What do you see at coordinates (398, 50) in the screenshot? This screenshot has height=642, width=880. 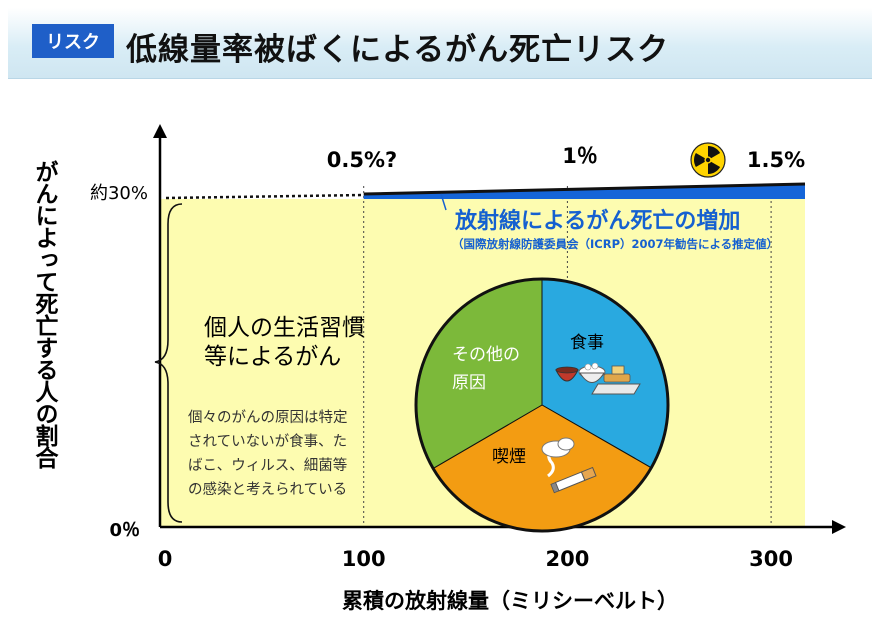 I see `page-title: 低線量率被ばくによるがん死亡リスク` at bounding box center [398, 50].